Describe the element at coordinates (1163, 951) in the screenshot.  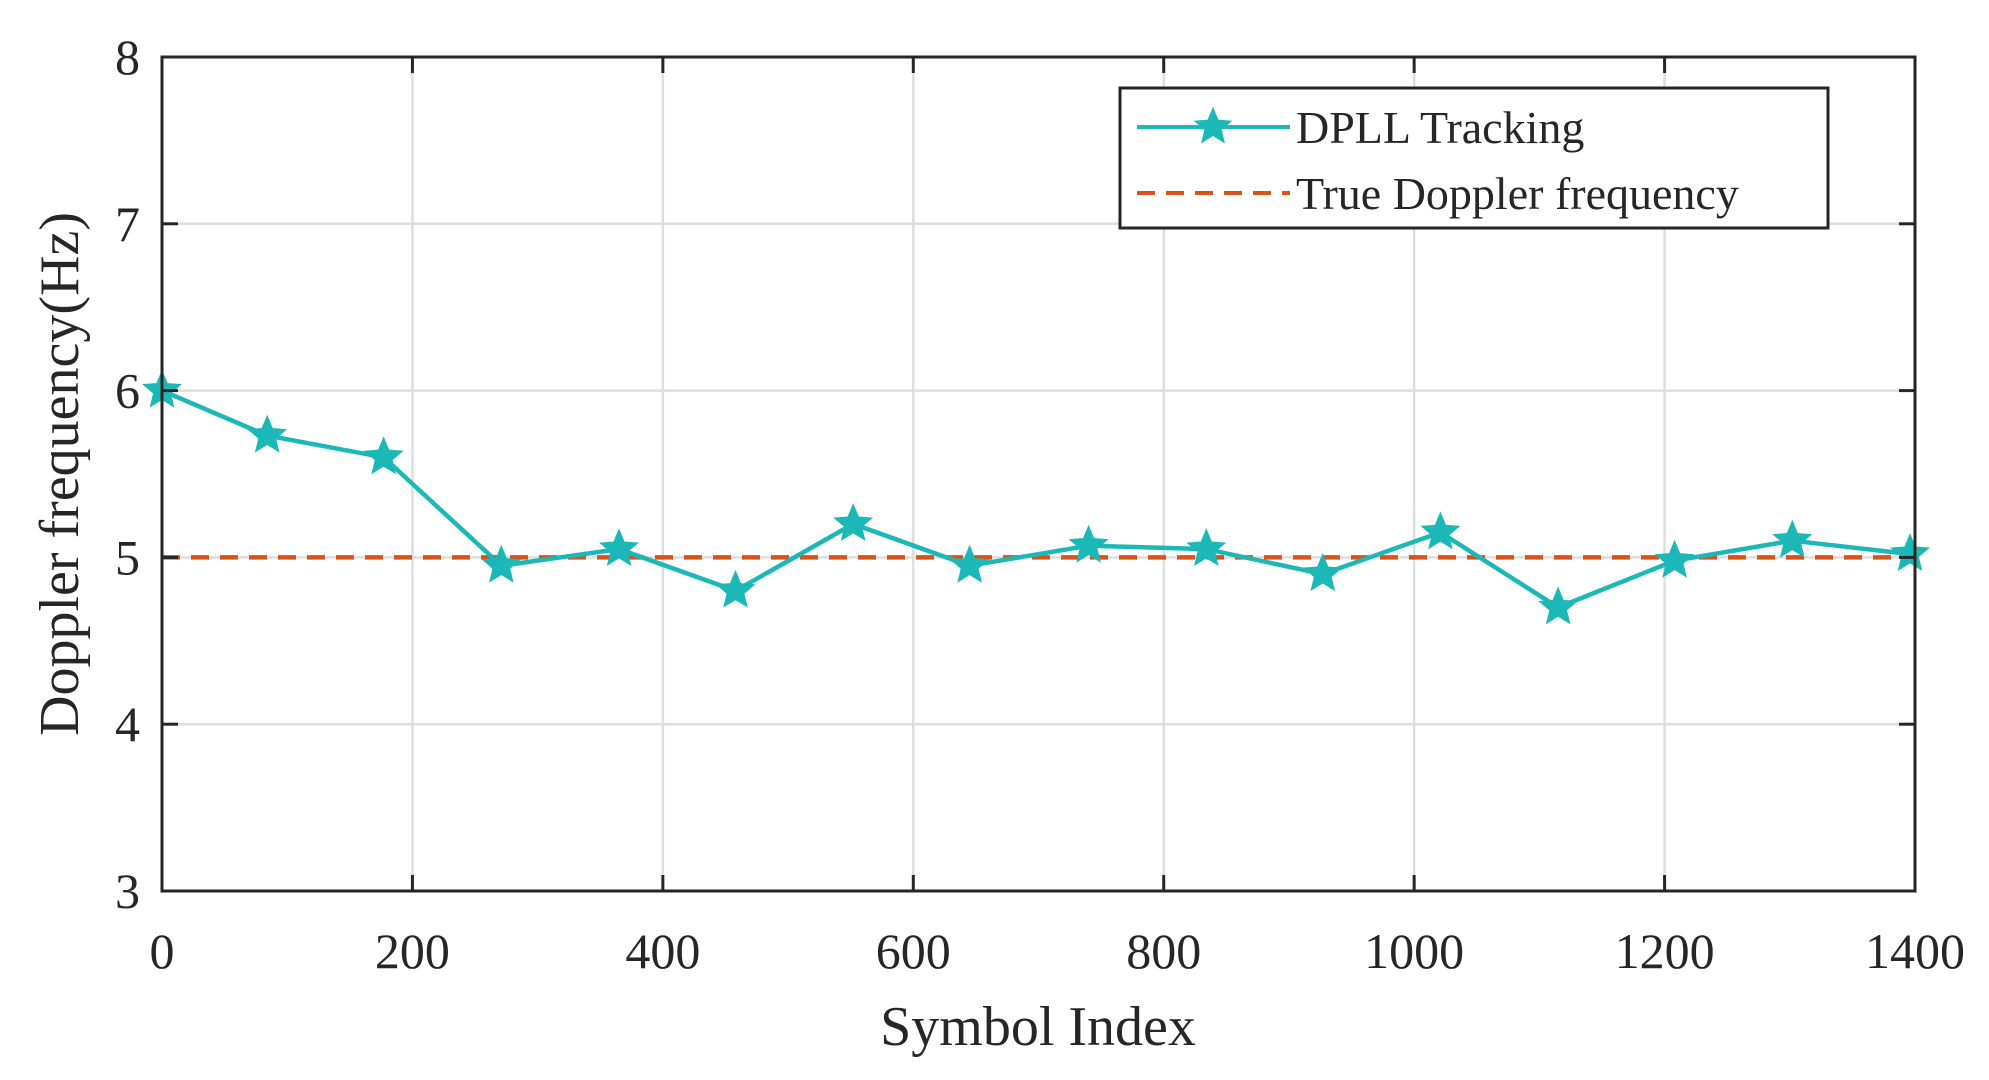
I see `x-tick-label: 800` at that location.